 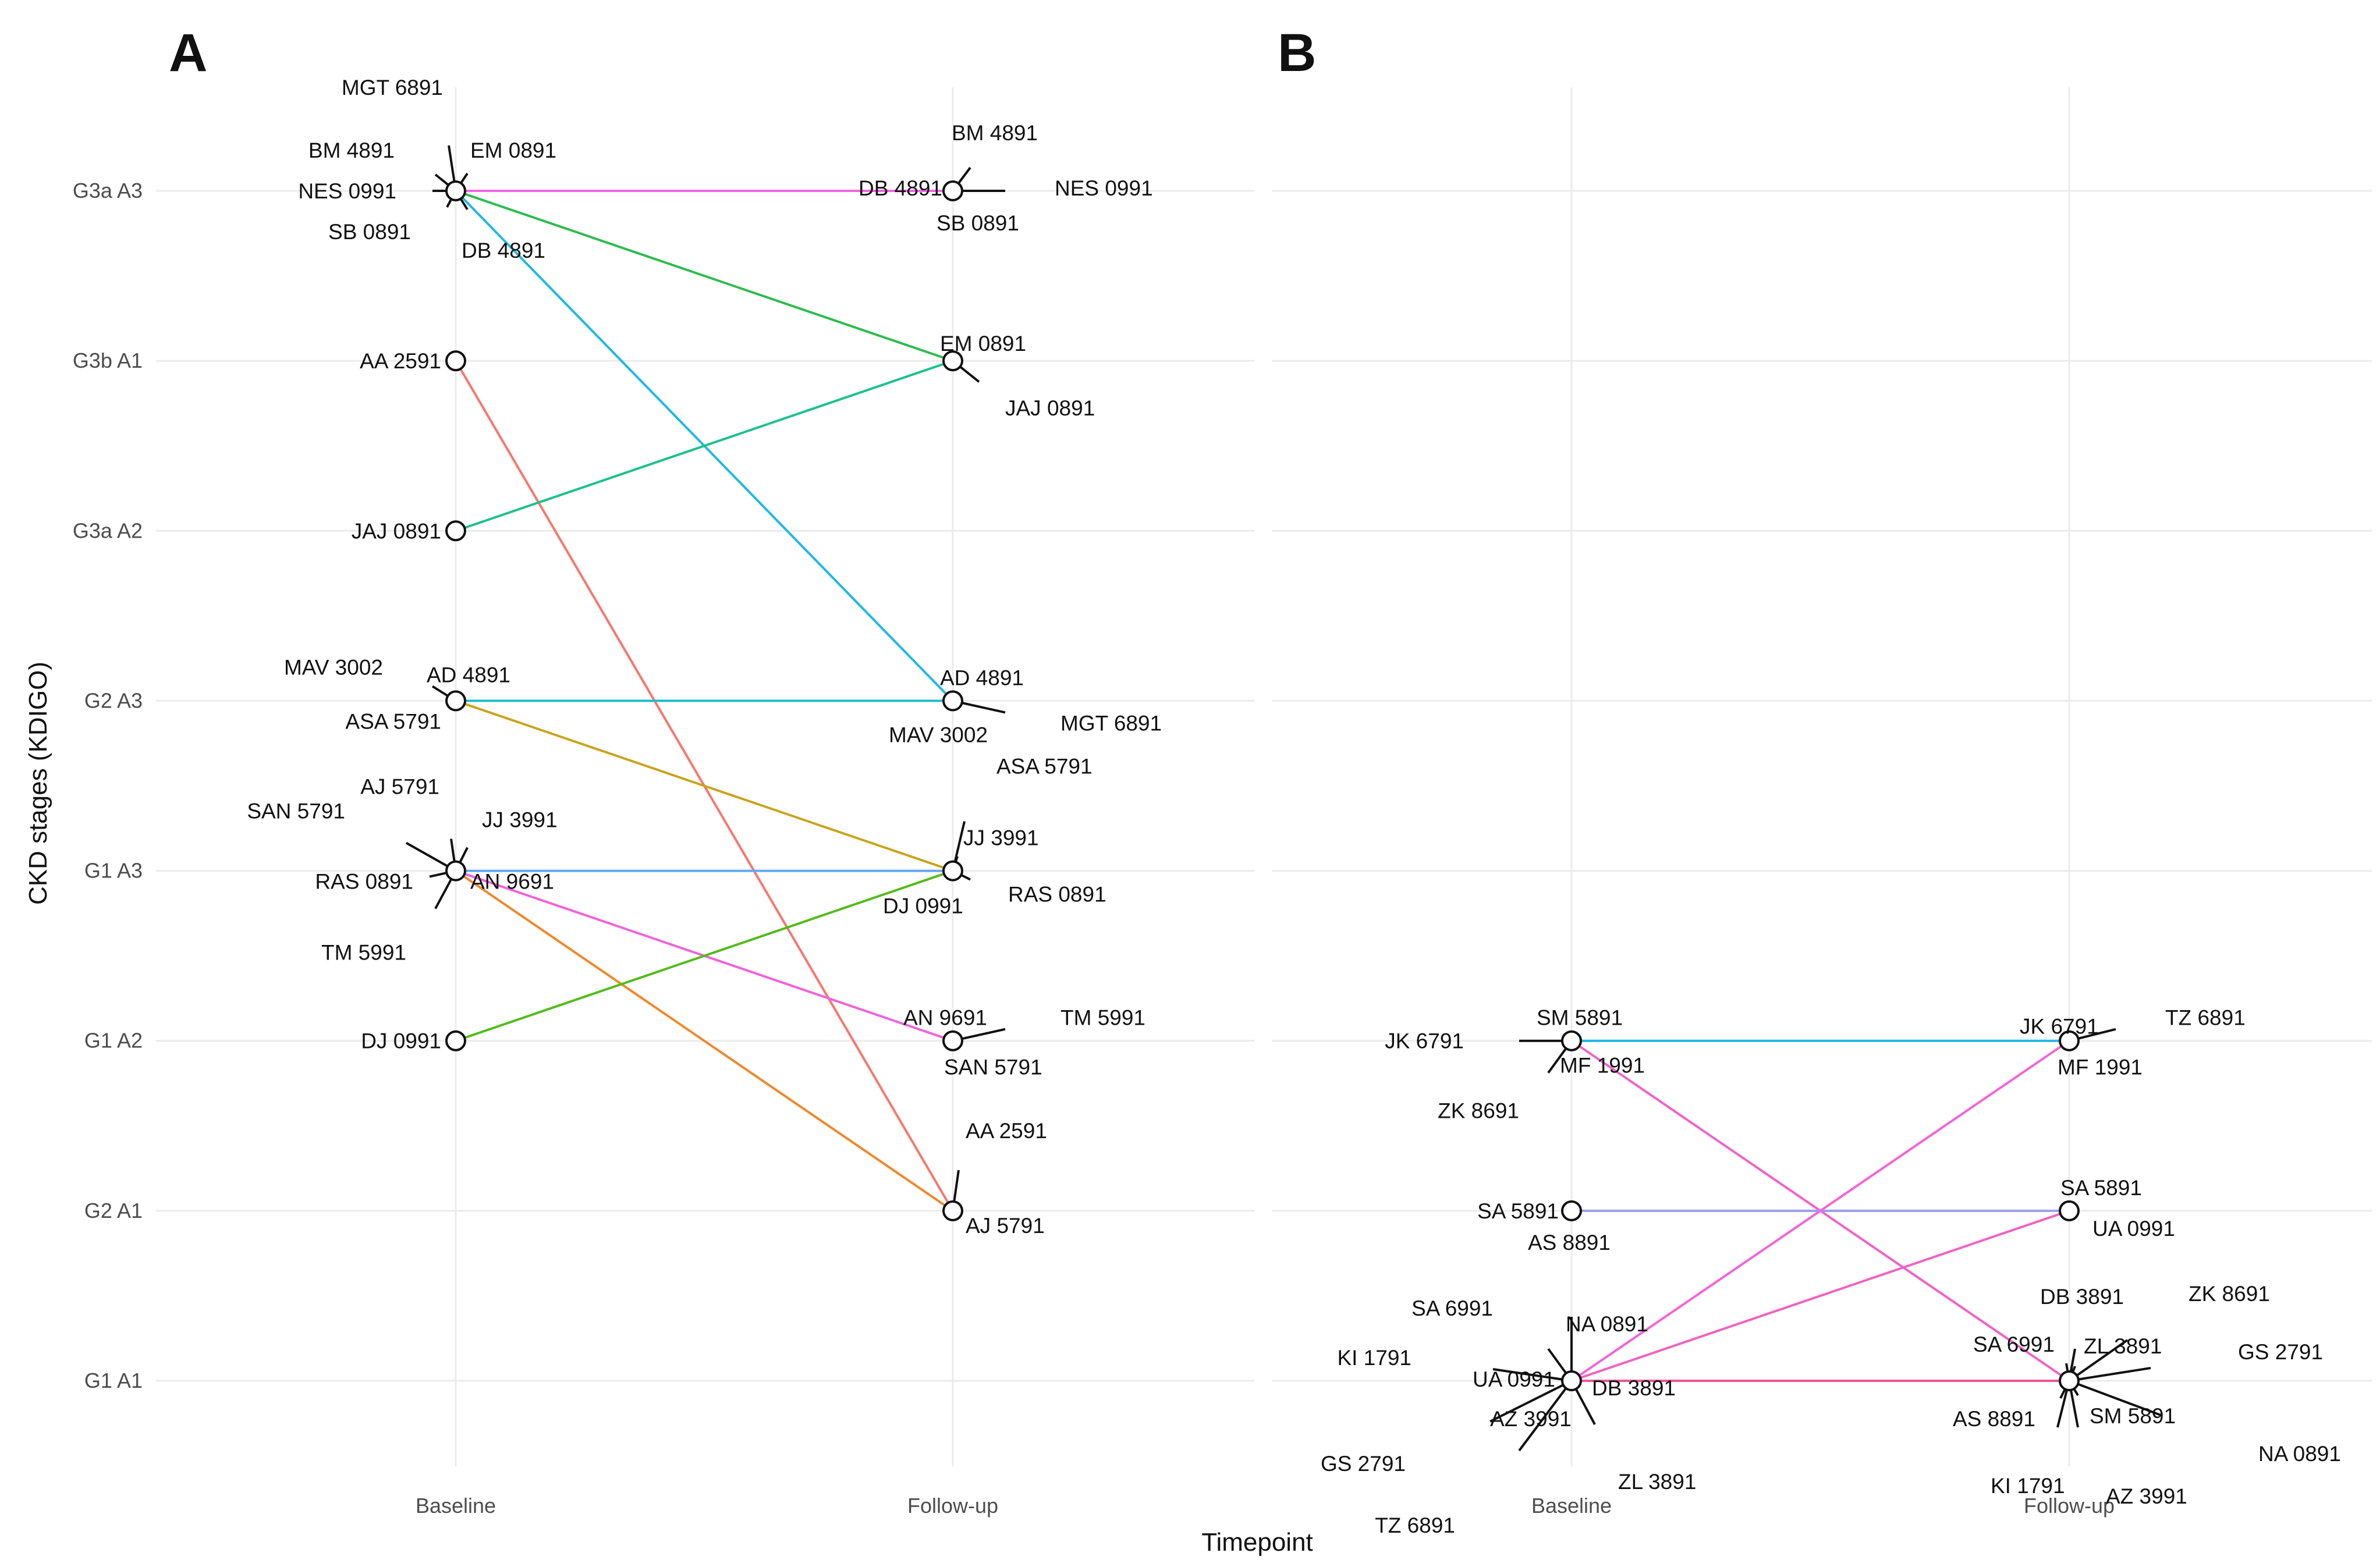 What do you see at coordinates (113, 871) in the screenshot?
I see `y-tick-label-g1-a3: G1 A3` at bounding box center [113, 871].